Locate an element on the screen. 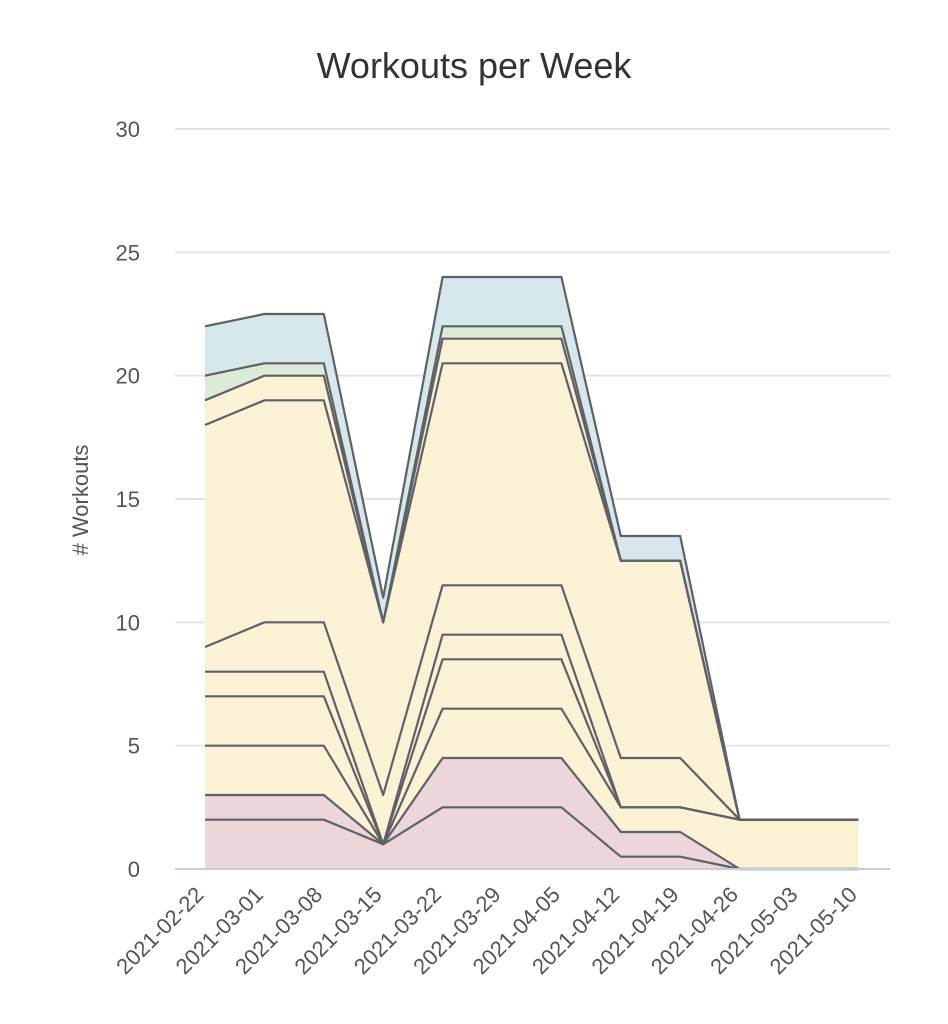 This screenshot has width=948, height=1024. y-tick-label: 20 is located at coordinates (128, 376).